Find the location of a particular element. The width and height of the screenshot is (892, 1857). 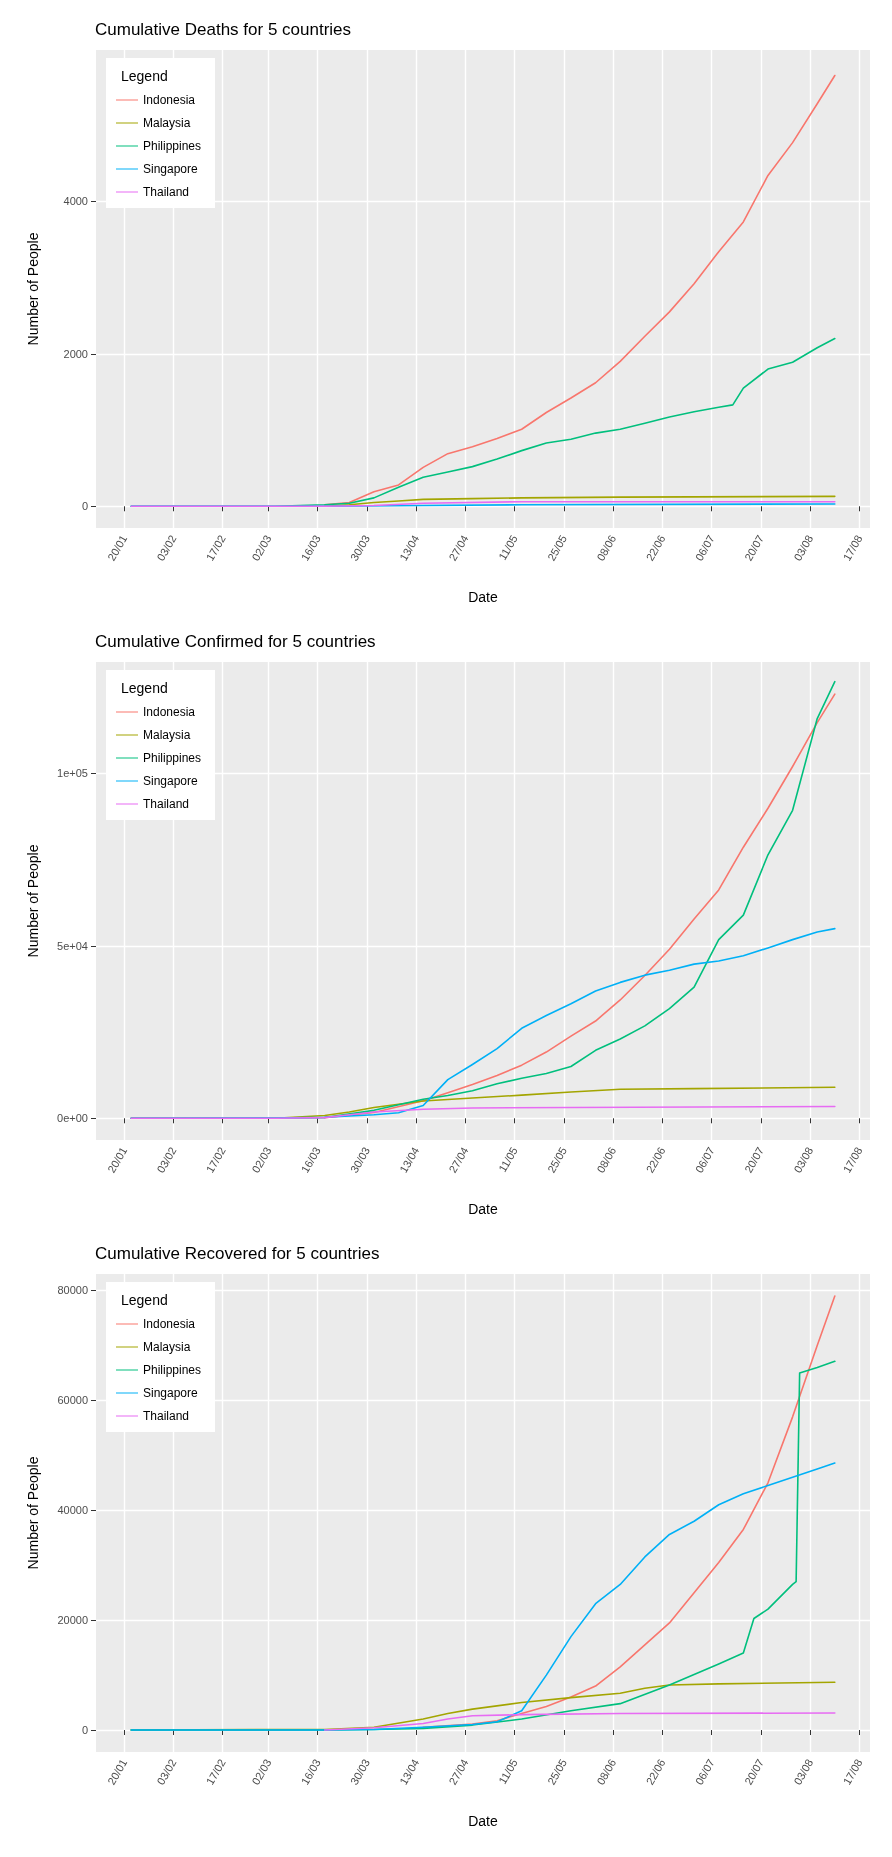

y-tick-label: 5e+04 is located at coordinates (72, 945).